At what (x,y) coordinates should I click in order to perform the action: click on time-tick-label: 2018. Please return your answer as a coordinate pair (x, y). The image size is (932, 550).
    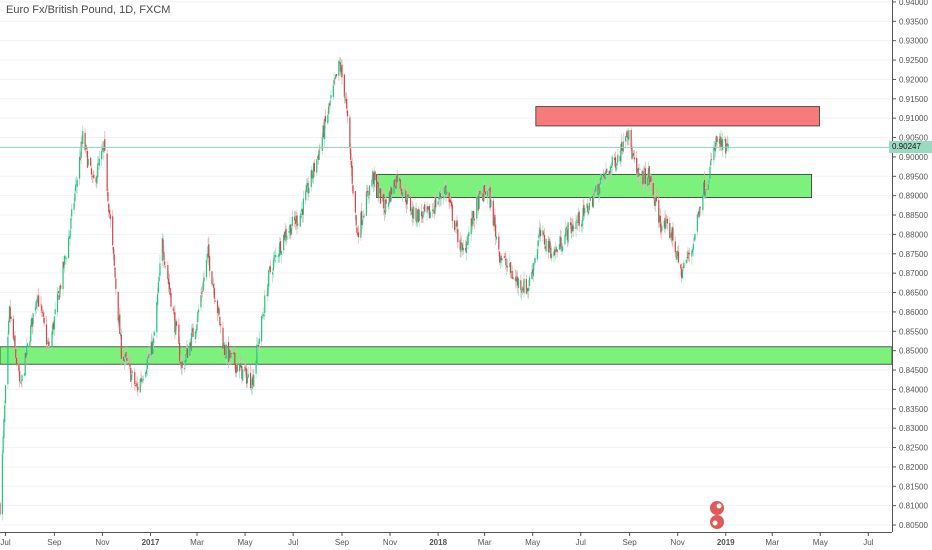
    Looking at the image, I should click on (438, 542).